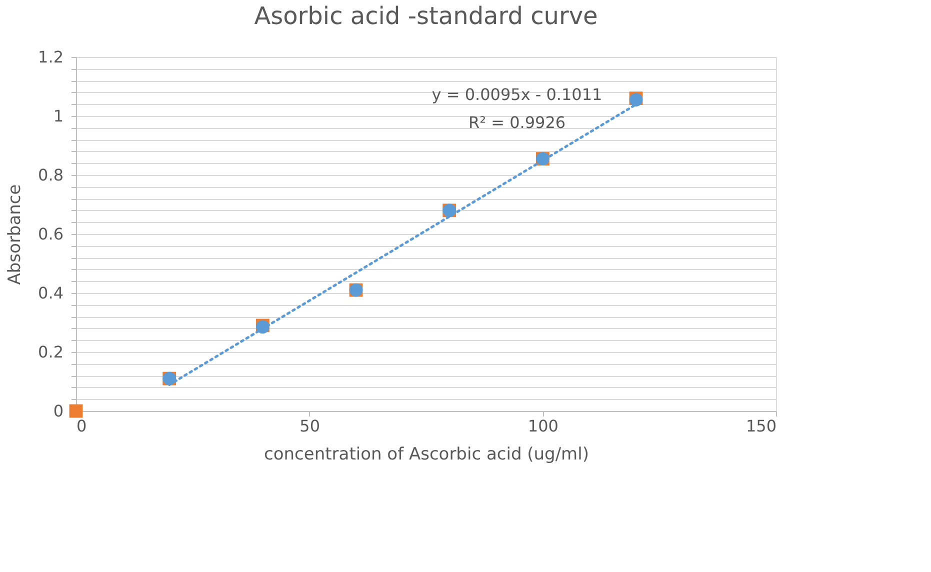 This screenshot has width=931, height=572. I want to click on y-tick-label: 0.2, so click(51, 352).